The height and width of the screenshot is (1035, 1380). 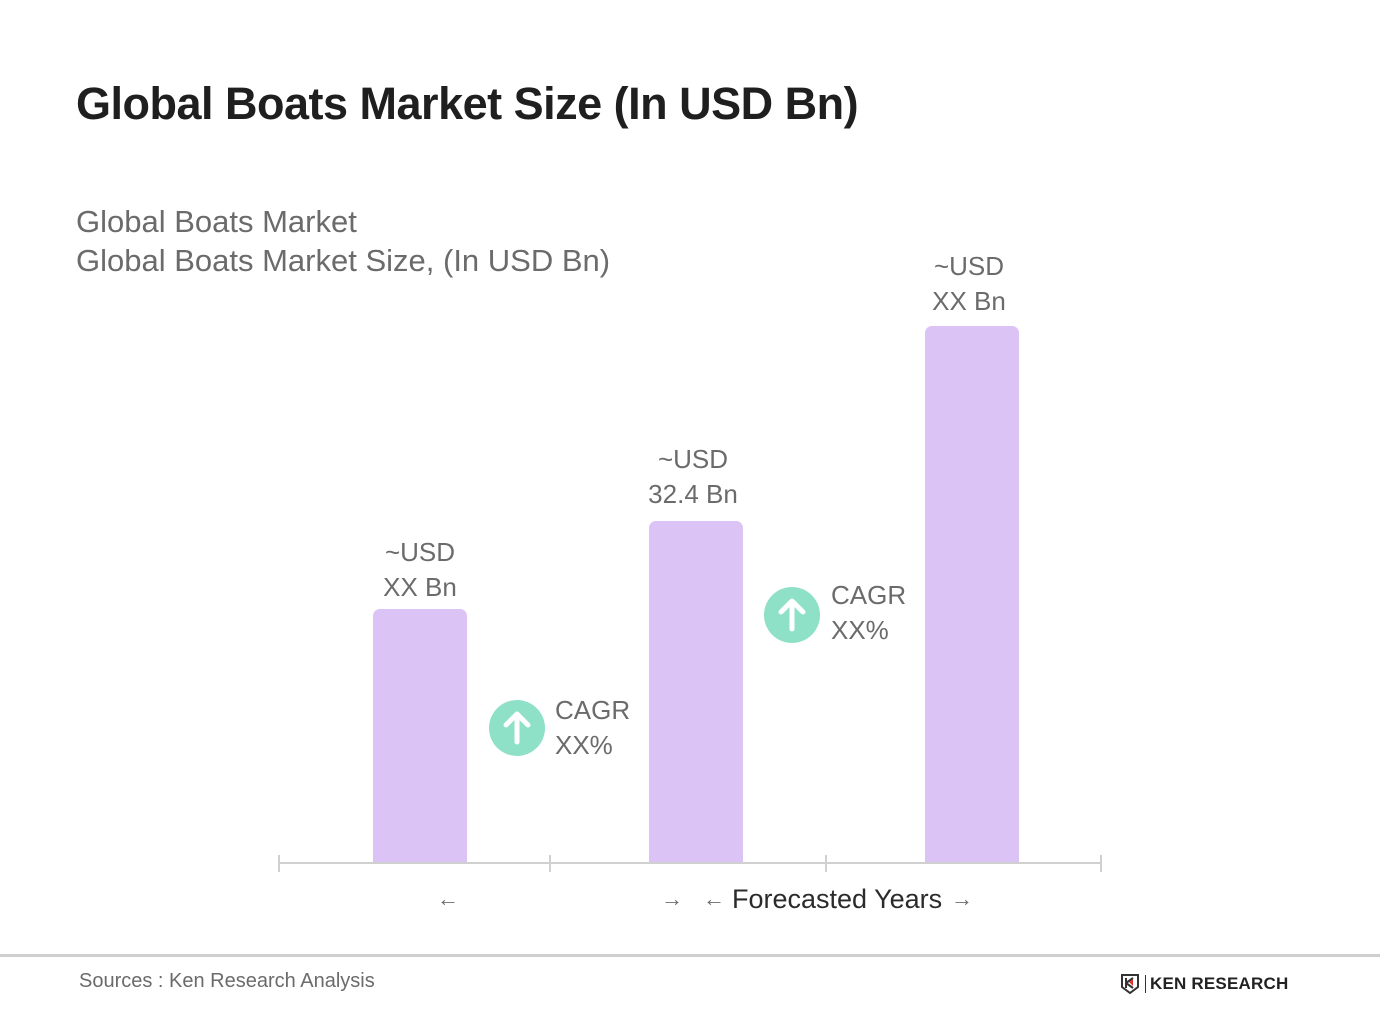 I want to click on x-axis-line, so click(x=690, y=863).